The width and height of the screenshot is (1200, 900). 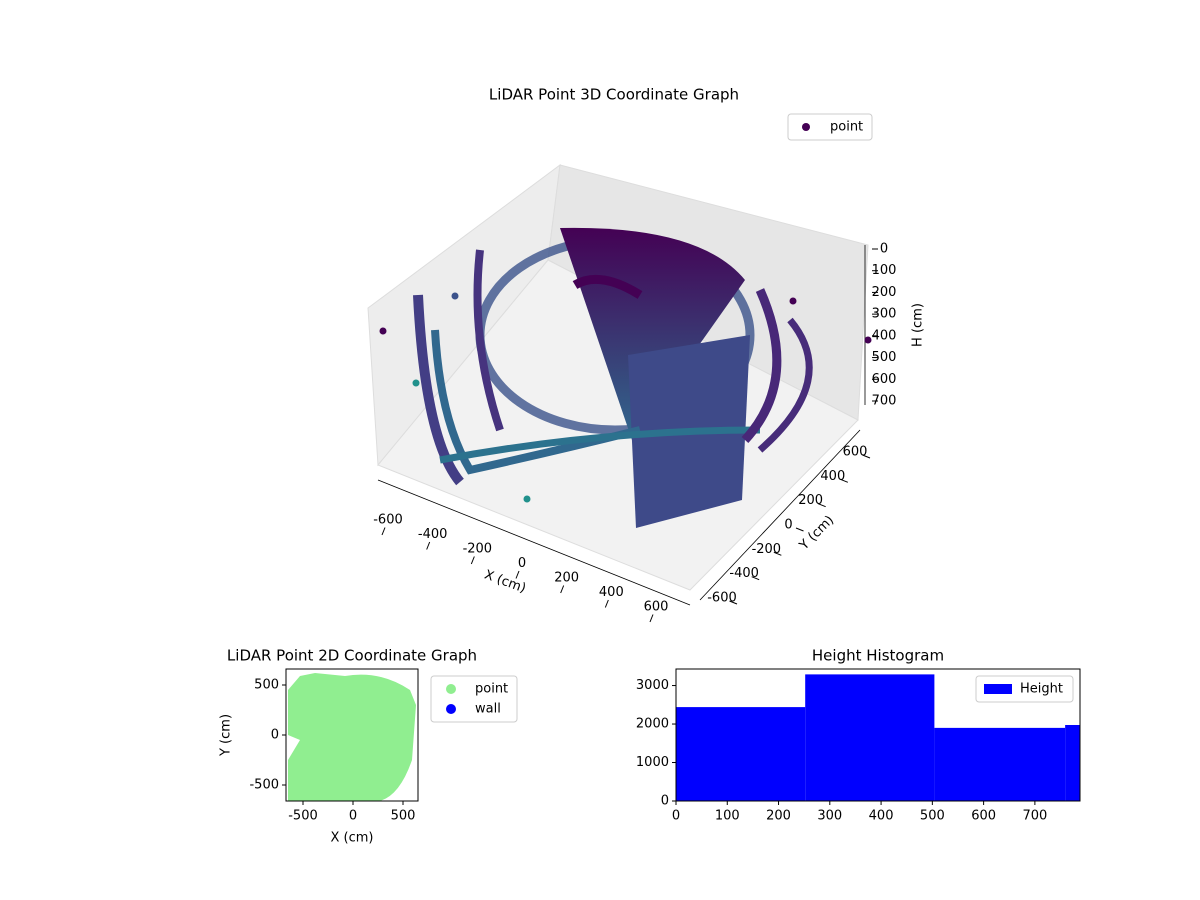 What do you see at coordinates (884, 314) in the screenshot?
I see `z-tick-label: 300` at bounding box center [884, 314].